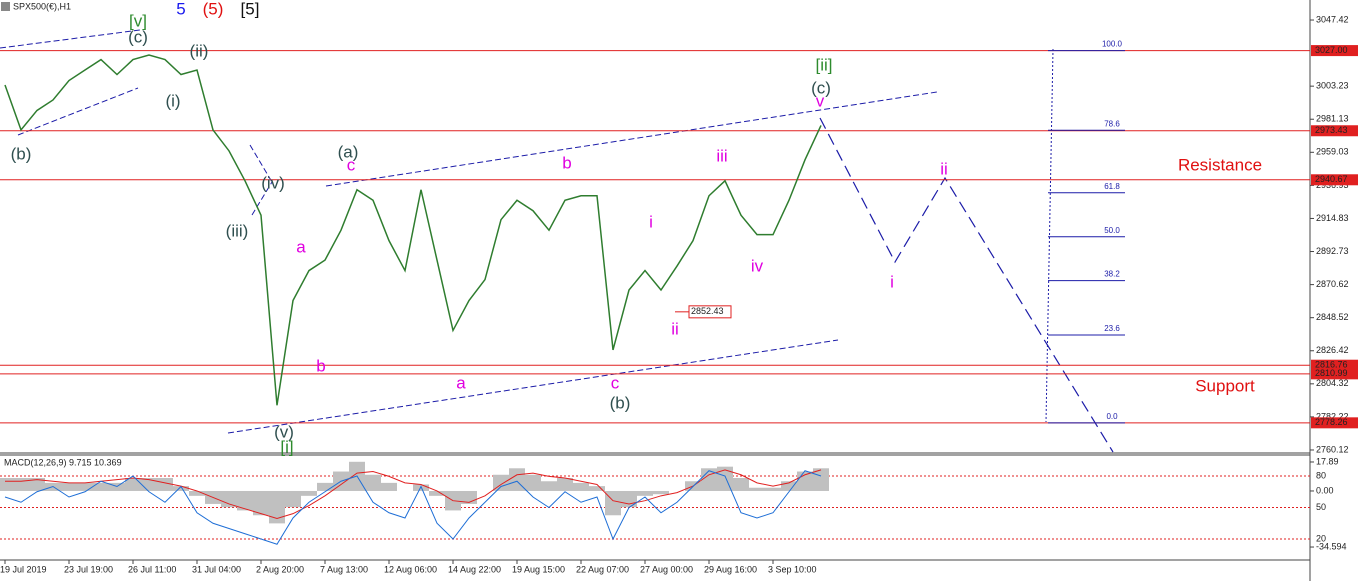  Describe the element at coordinates (892, 281) in the screenshot. I see `wave-label: i` at that location.